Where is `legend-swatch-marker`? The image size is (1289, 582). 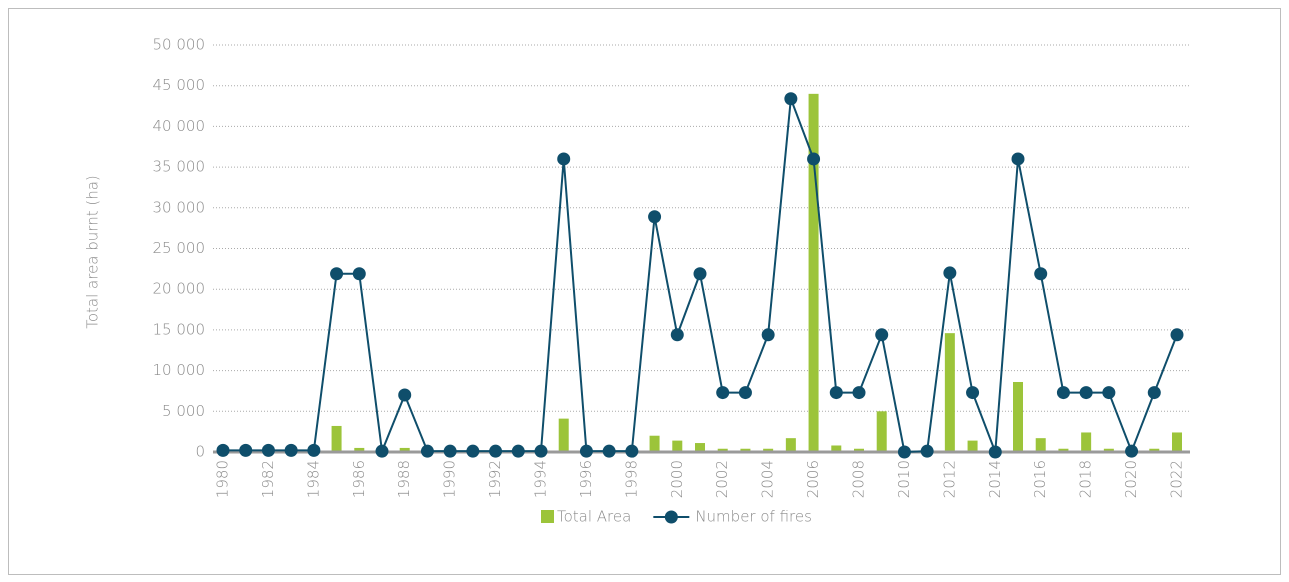 legend-swatch-marker is located at coordinates (671, 517).